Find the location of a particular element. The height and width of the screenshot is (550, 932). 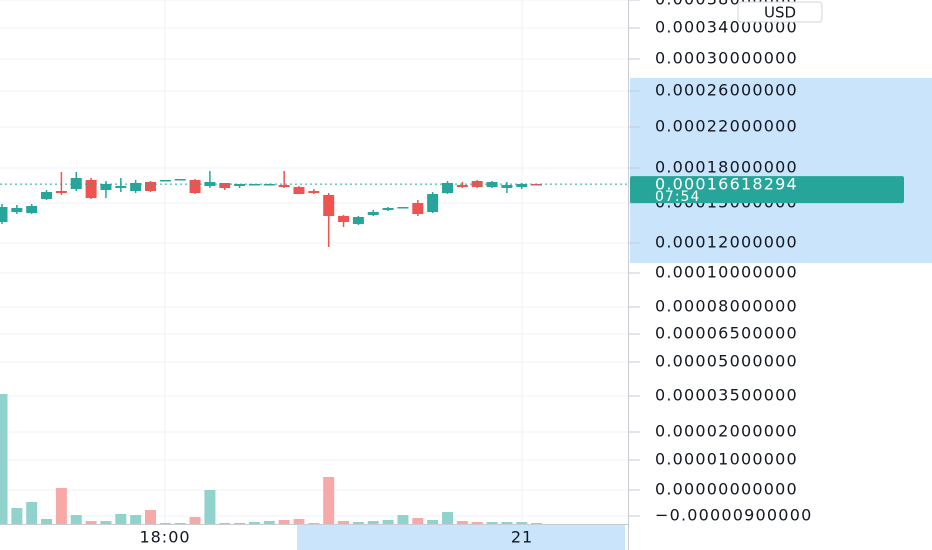

y-tick-label: 0.00003500000 is located at coordinates (726, 395).